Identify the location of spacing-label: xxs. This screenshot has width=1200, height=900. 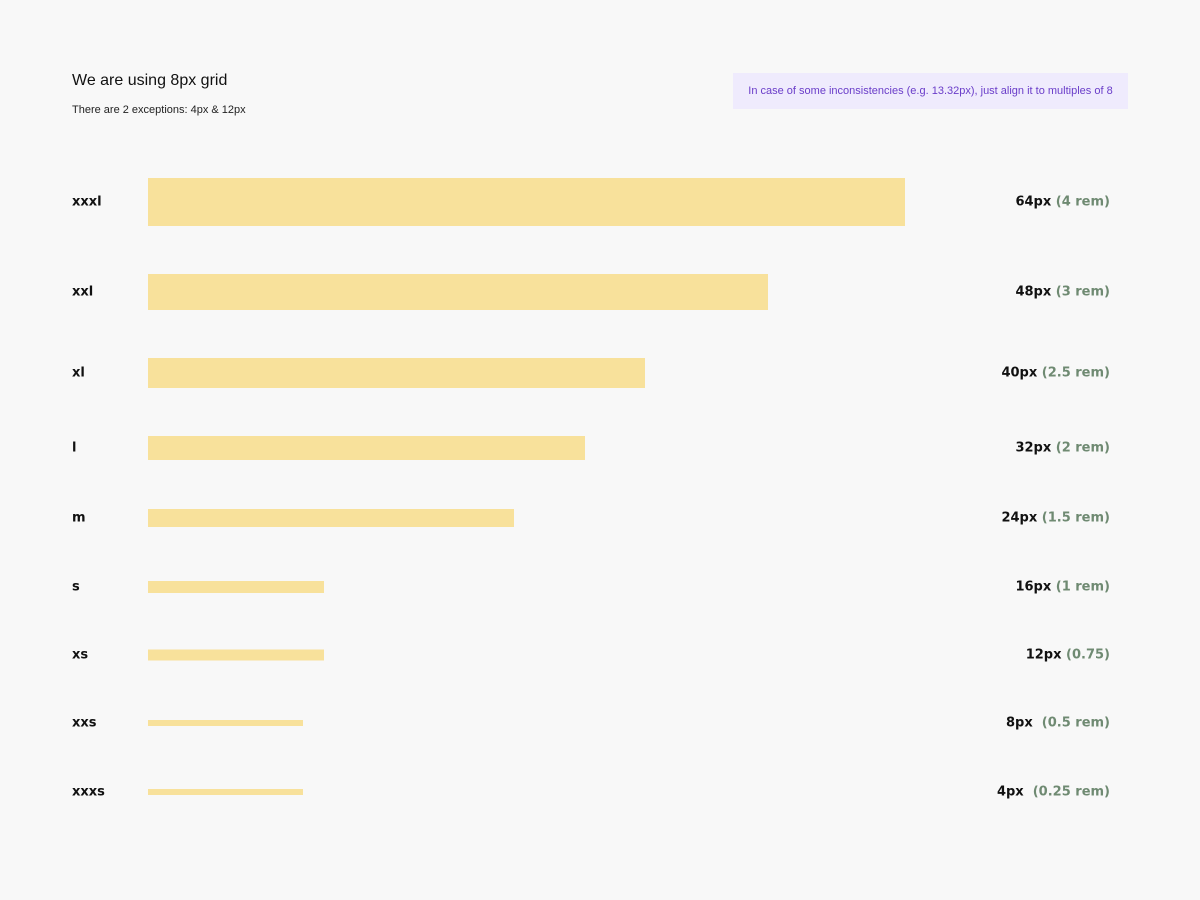
(84, 723).